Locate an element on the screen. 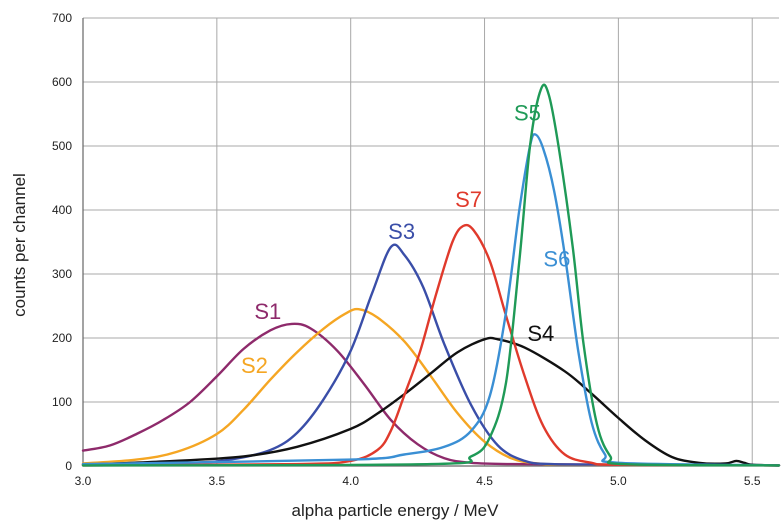  x-tick-label: 4.5 is located at coordinates (484, 481).